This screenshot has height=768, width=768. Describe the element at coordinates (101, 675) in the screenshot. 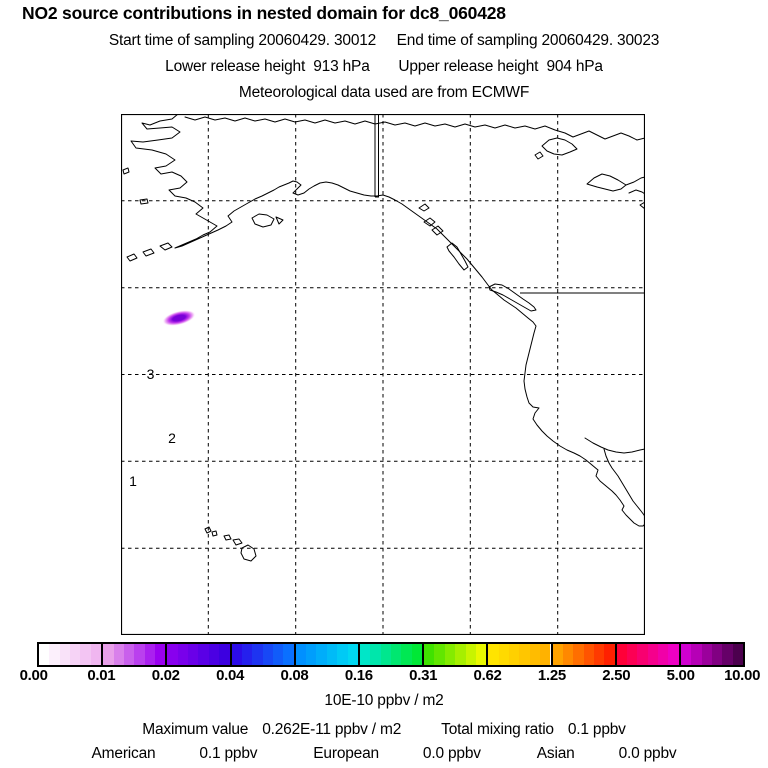

I see `colorbar-tick-label: 0.01` at that location.